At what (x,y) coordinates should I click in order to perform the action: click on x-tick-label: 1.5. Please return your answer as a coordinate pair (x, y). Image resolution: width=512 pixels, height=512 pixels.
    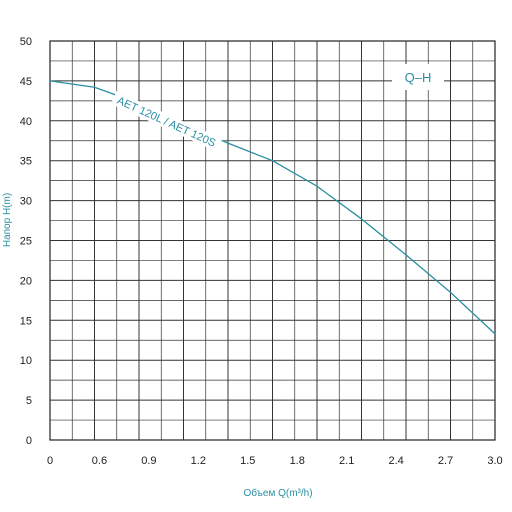
    Looking at the image, I should click on (247, 461).